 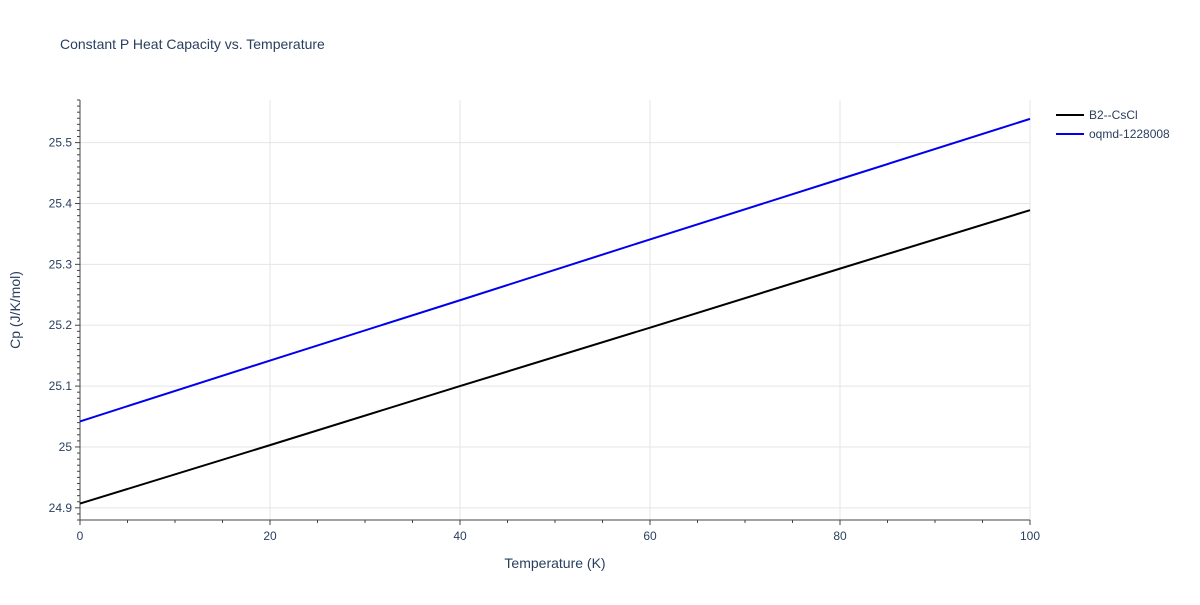 I want to click on x-tick-label: 80, so click(x=840, y=536).